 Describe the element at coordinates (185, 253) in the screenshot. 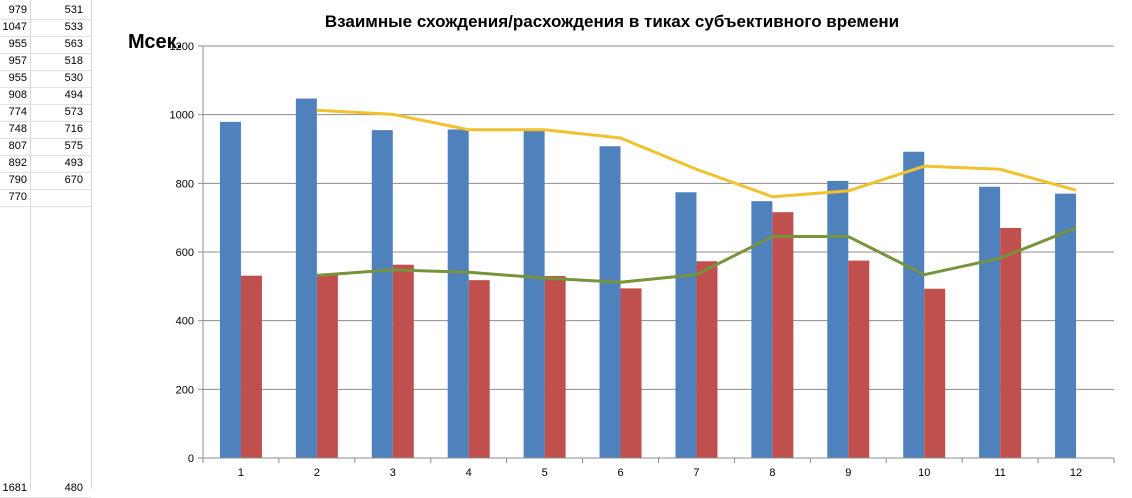

I see `y-tick-label: 600` at that location.